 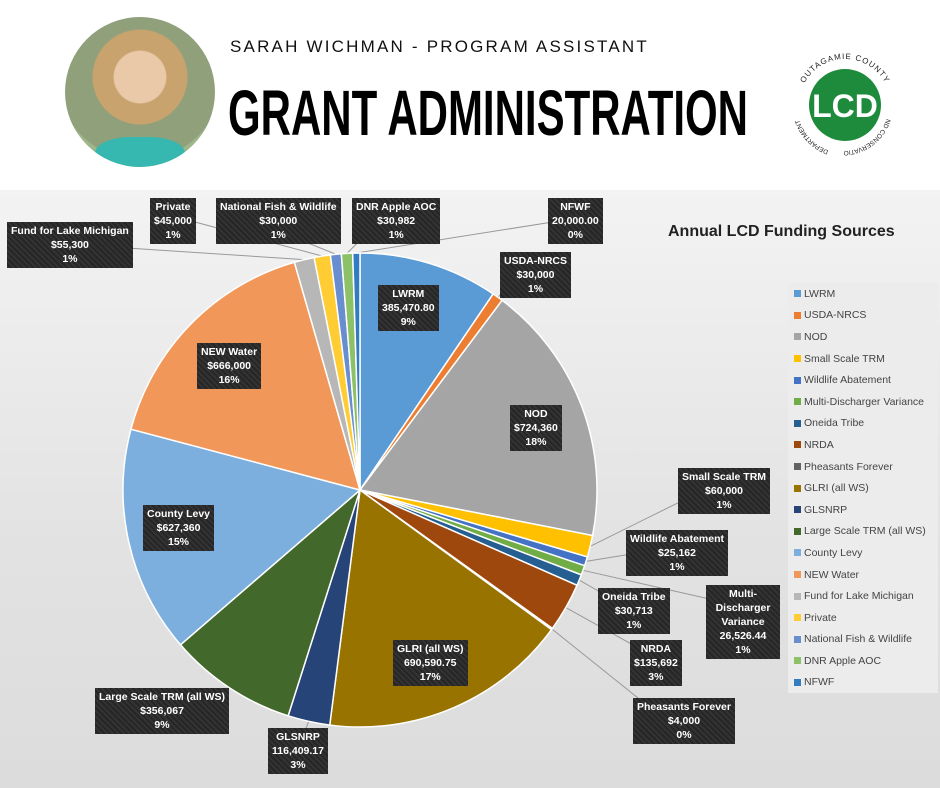 I want to click on chart-title: Annual LCD Funding Sources, so click(x=781, y=231).